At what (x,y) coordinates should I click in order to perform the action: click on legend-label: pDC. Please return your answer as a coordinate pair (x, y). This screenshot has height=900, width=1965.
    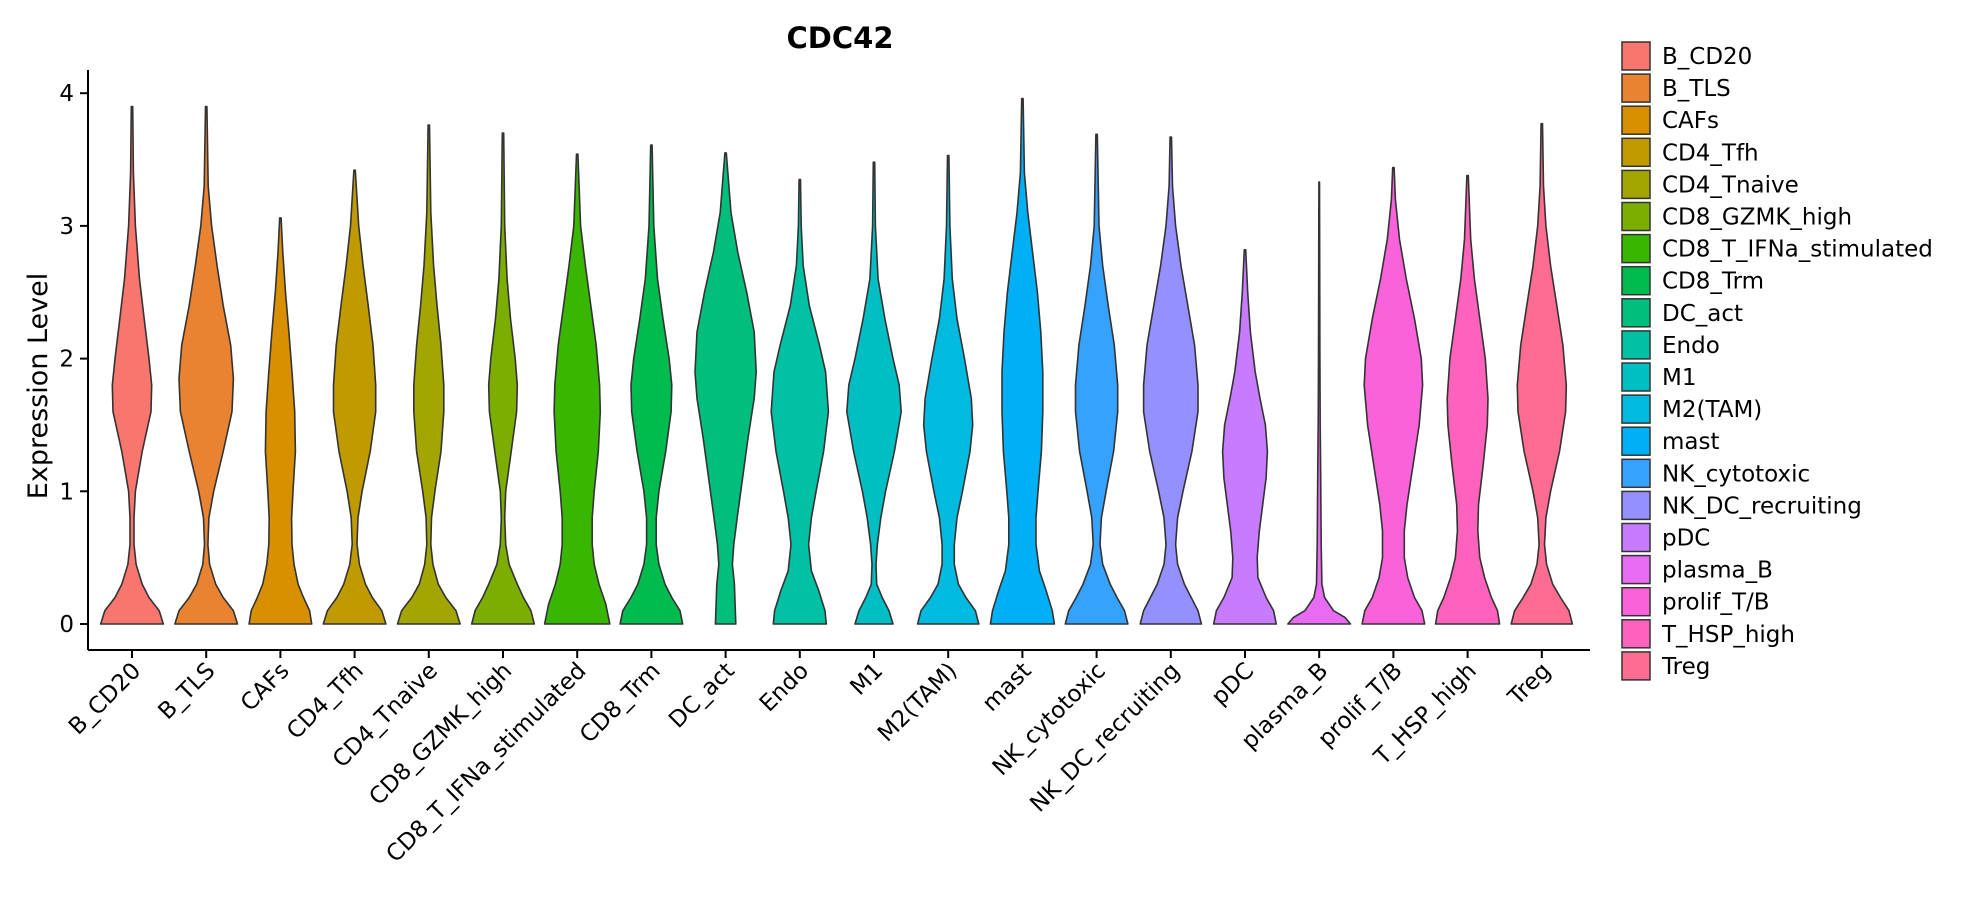
    Looking at the image, I should click on (1686, 539).